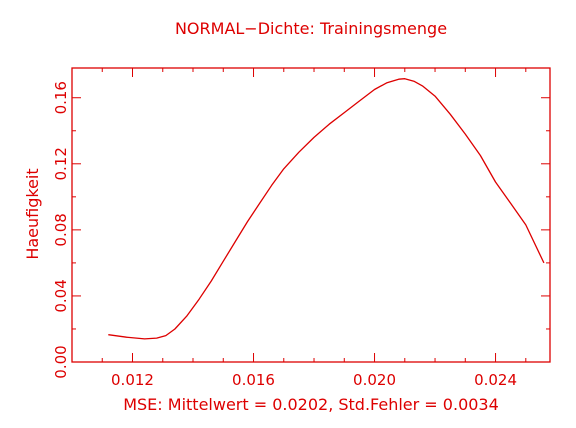 This screenshot has height=428, width=576. Describe the element at coordinates (495, 380) in the screenshot. I see `x-tick-label: 0.024` at that location.